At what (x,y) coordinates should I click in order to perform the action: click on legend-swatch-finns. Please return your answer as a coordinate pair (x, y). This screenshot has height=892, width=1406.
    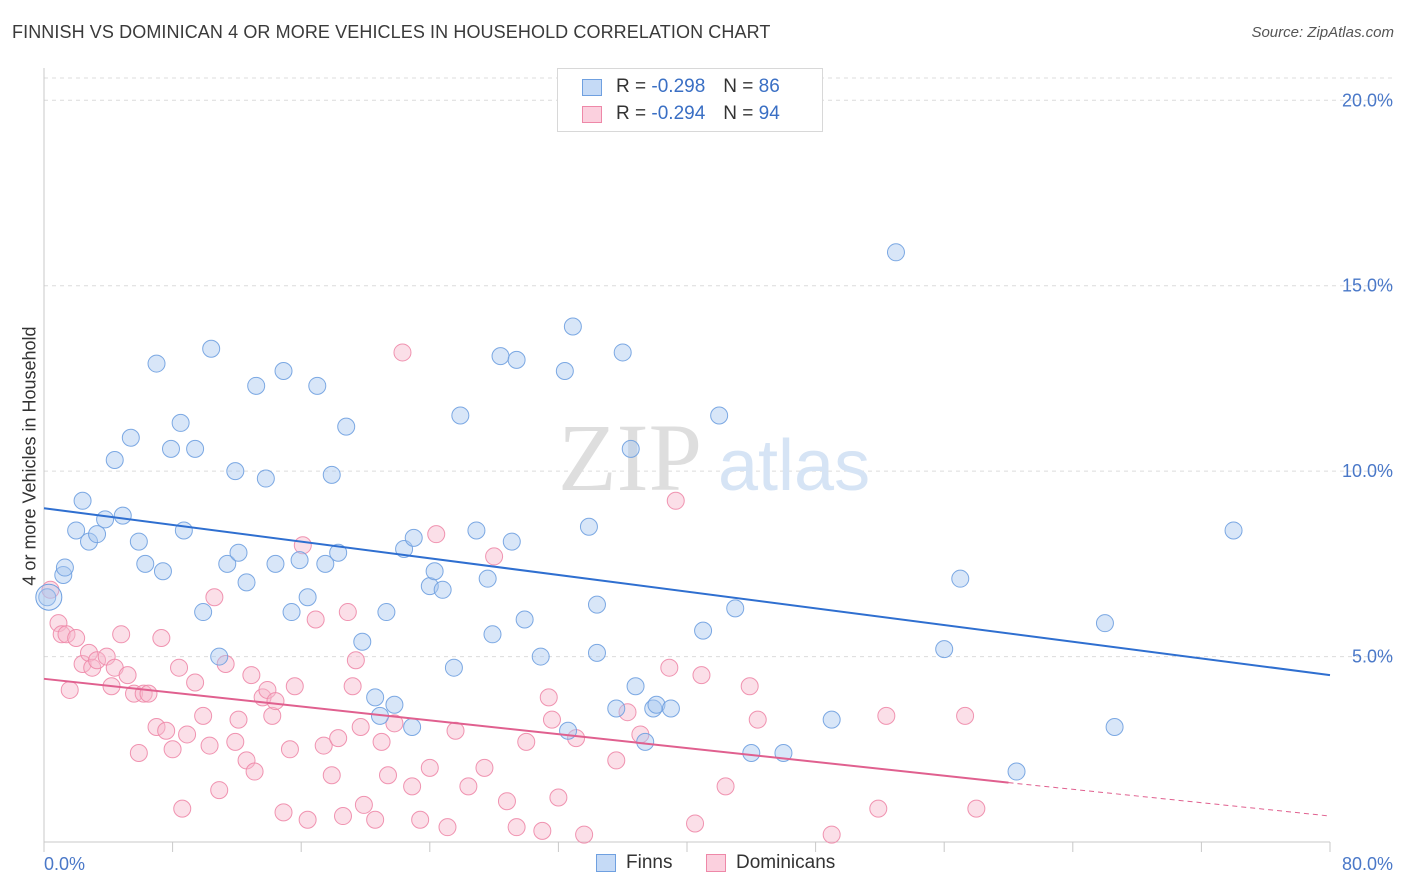
    Looking at the image, I should click on (606, 863).